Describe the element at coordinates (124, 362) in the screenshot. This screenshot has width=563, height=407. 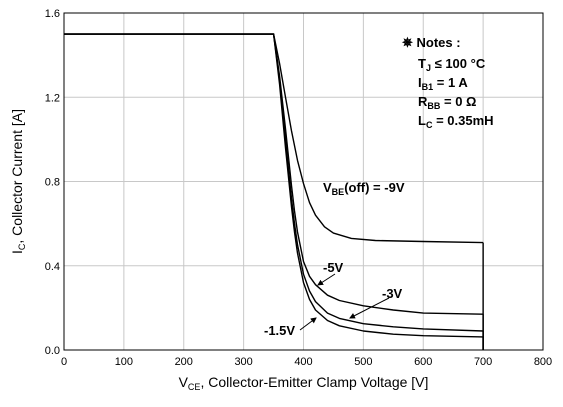
I see `x-tick-label: 100` at that location.